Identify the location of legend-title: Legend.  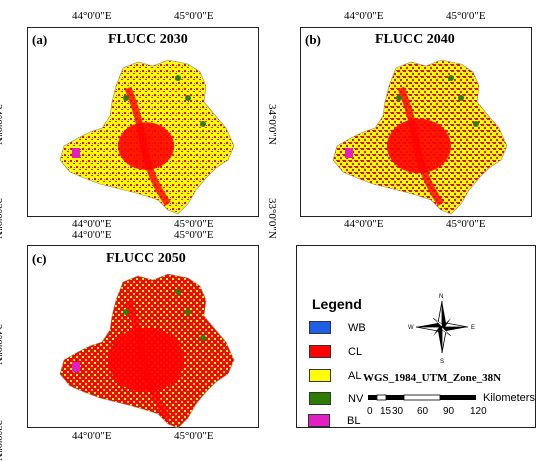
(337, 304).